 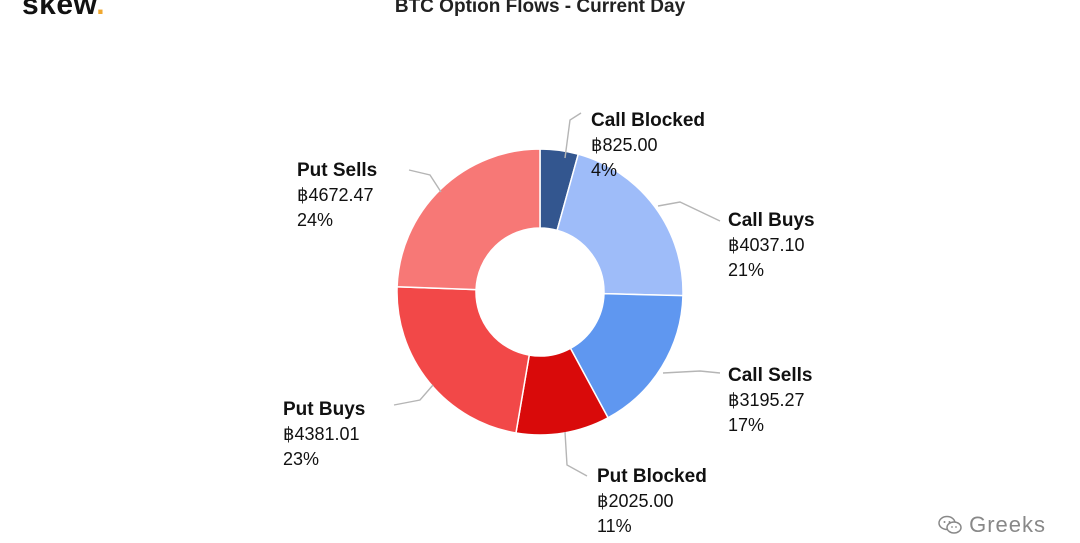 What do you see at coordinates (337, 170) in the screenshot?
I see `slice-label-name: Put Sells` at bounding box center [337, 170].